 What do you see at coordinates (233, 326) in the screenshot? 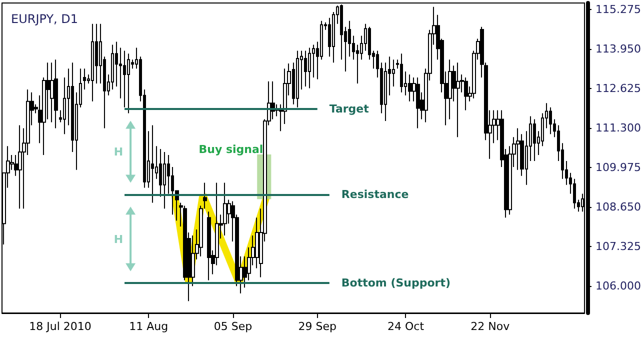
I see `x-tick-label: 05 Sep` at bounding box center [233, 326].